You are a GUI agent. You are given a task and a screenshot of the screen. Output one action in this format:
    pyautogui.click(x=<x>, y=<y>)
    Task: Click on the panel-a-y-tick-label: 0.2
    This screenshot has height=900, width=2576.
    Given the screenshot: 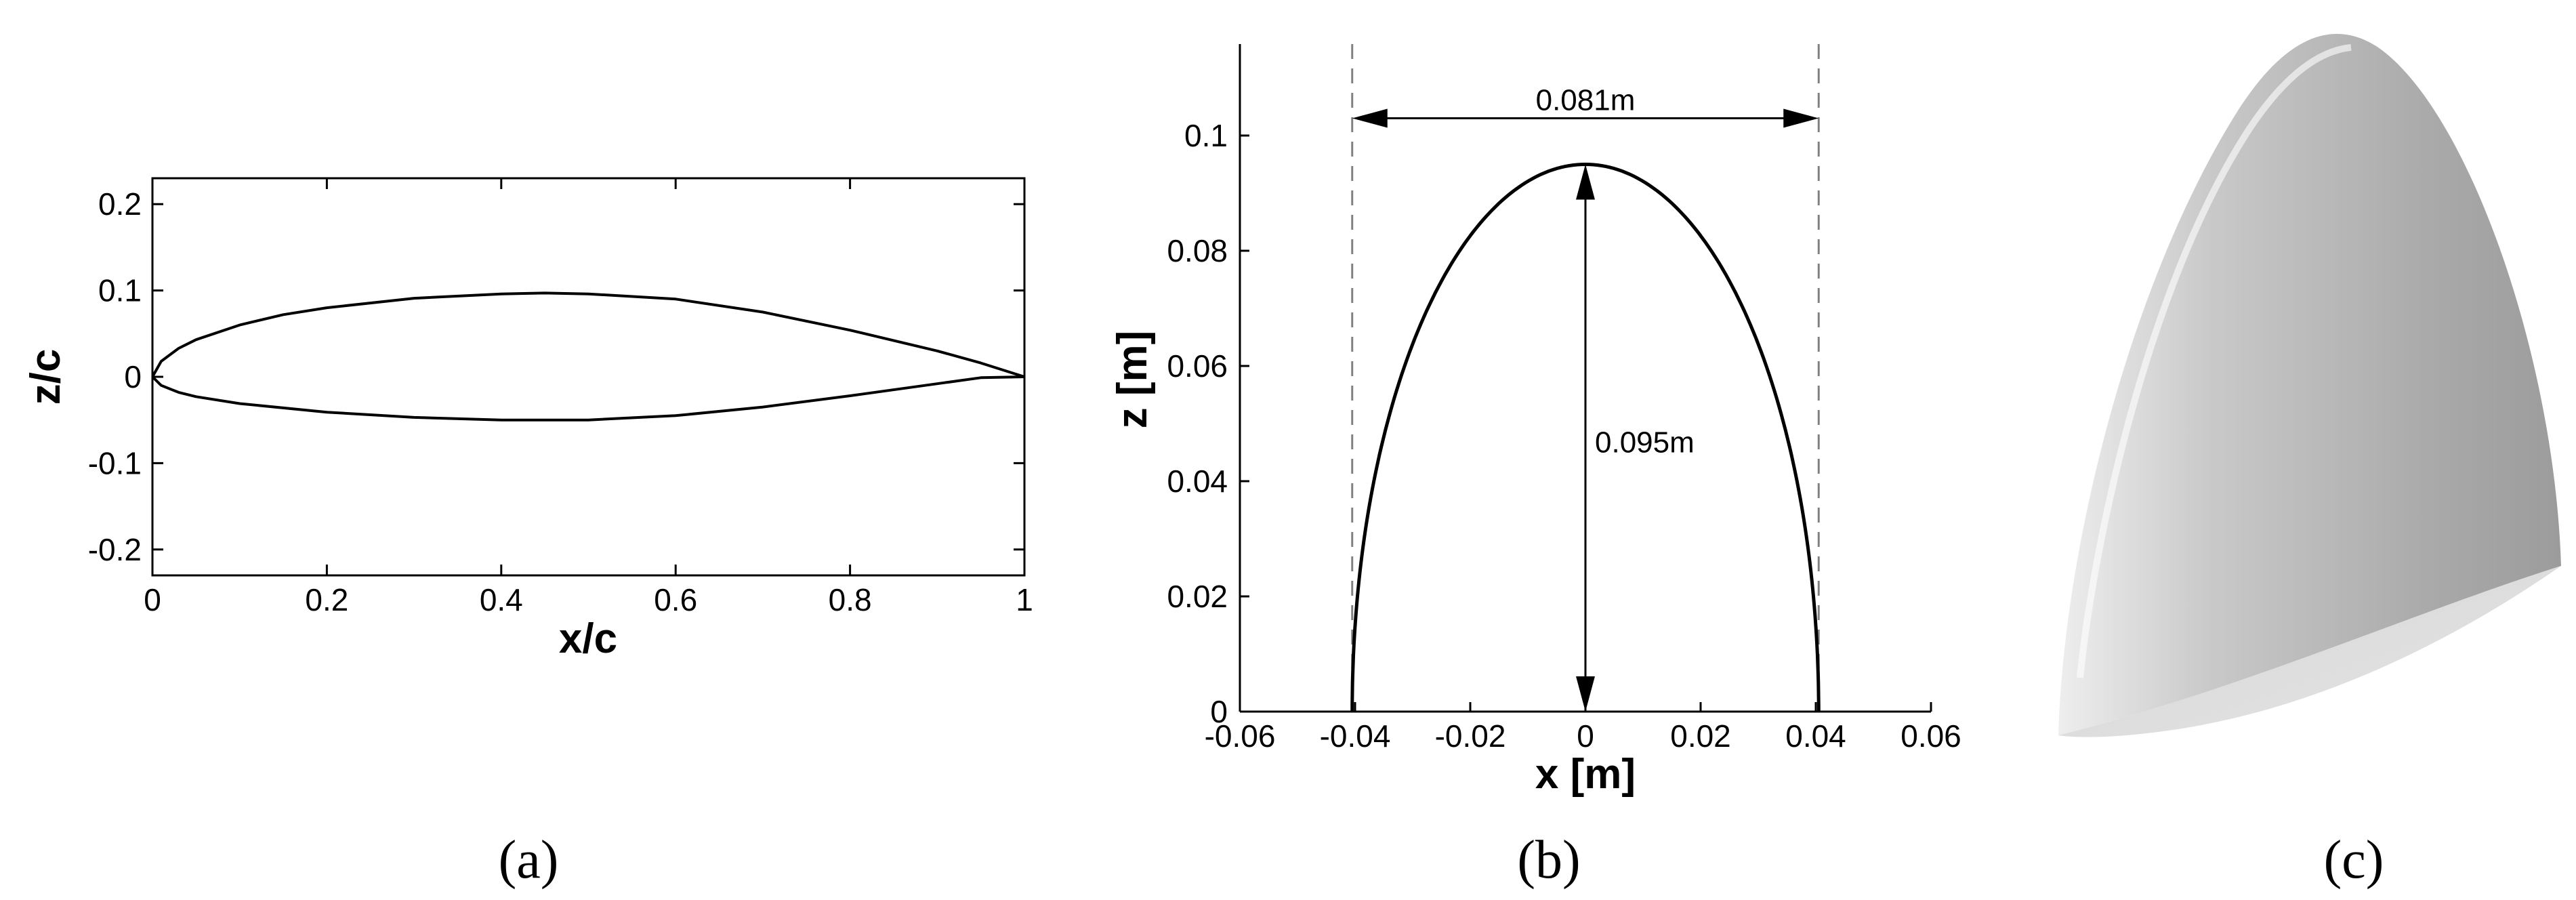 What is the action you would take?
    pyautogui.click(x=120, y=204)
    